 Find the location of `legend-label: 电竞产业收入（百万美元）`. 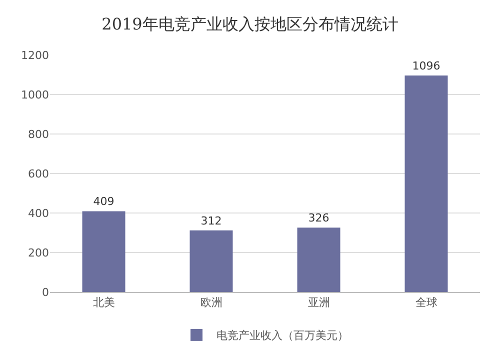

legend-label: 电竞产业收入（百万美元） is located at coordinates (282, 335).